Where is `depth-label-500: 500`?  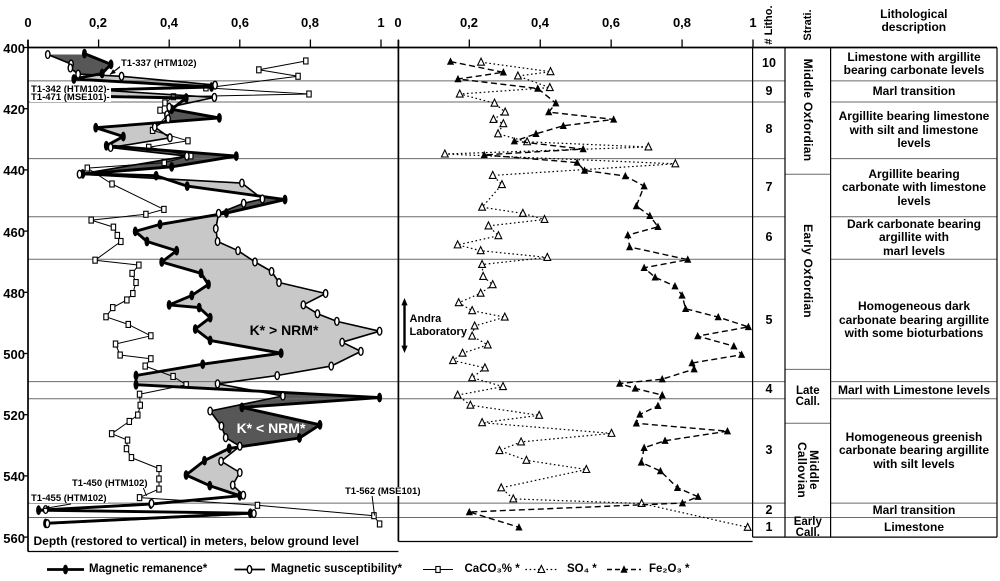 depth-label-500: 500 is located at coordinates (14, 354).